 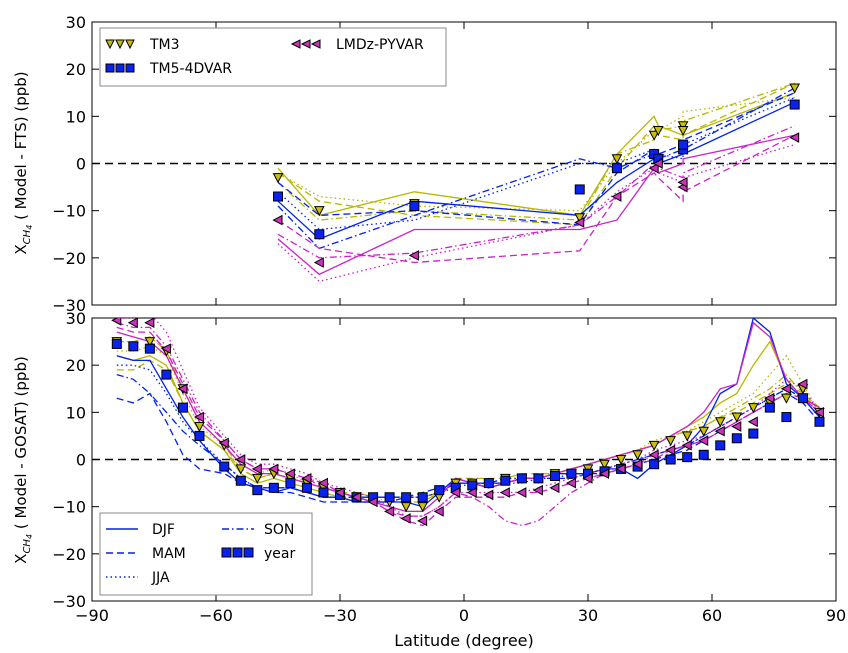 What do you see at coordinates (69, 601) in the screenshot?
I see `bottom-ytick-label: −30` at bounding box center [69, 601].